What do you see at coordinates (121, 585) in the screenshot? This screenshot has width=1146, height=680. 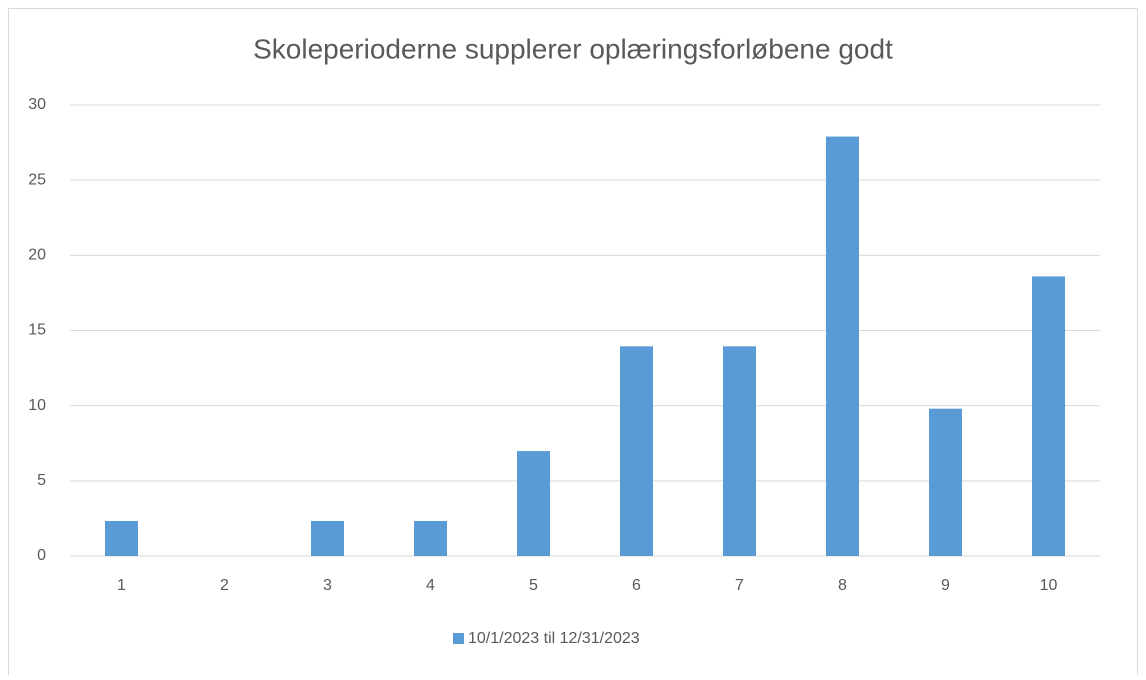 I see `x-tick-label: 1` at bounding box center [121, 585].